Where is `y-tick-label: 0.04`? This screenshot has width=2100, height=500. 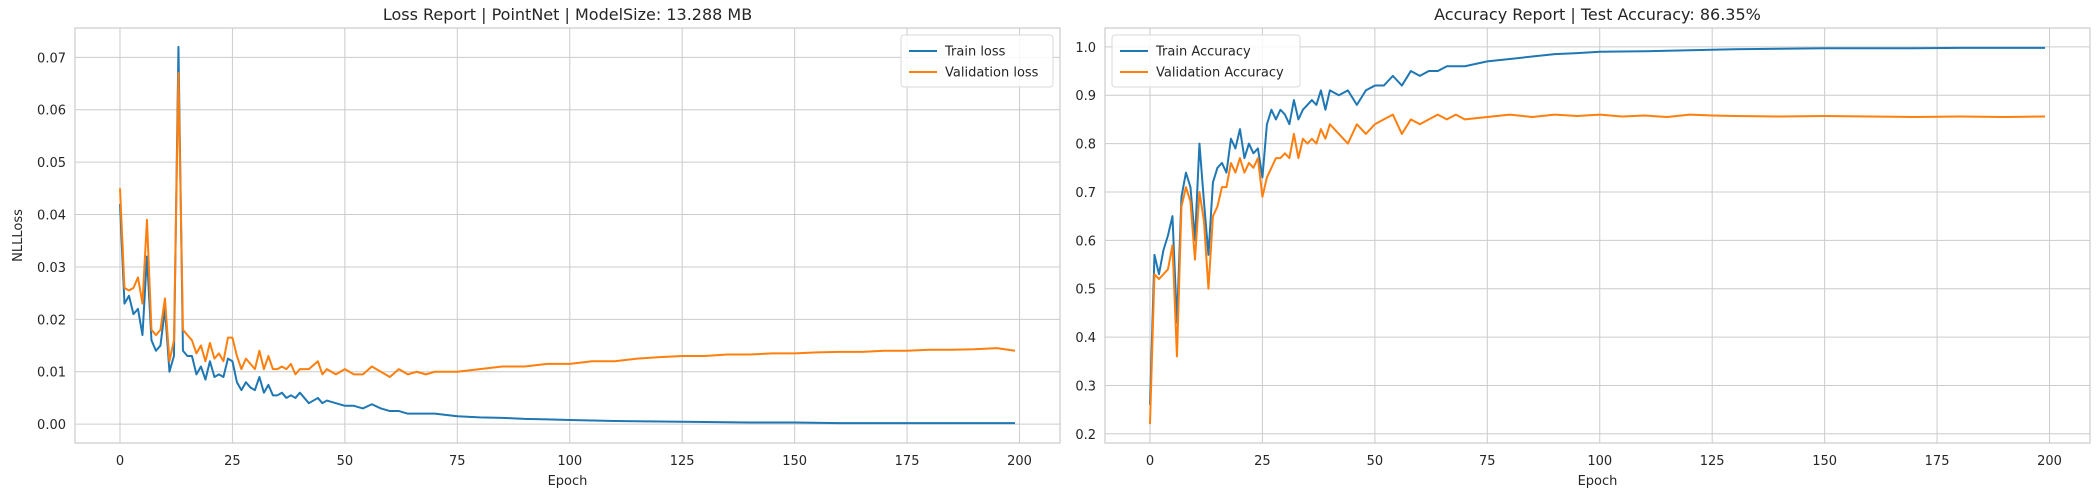 y-tick-label: 0.04 is located at coordinates (51, 216).